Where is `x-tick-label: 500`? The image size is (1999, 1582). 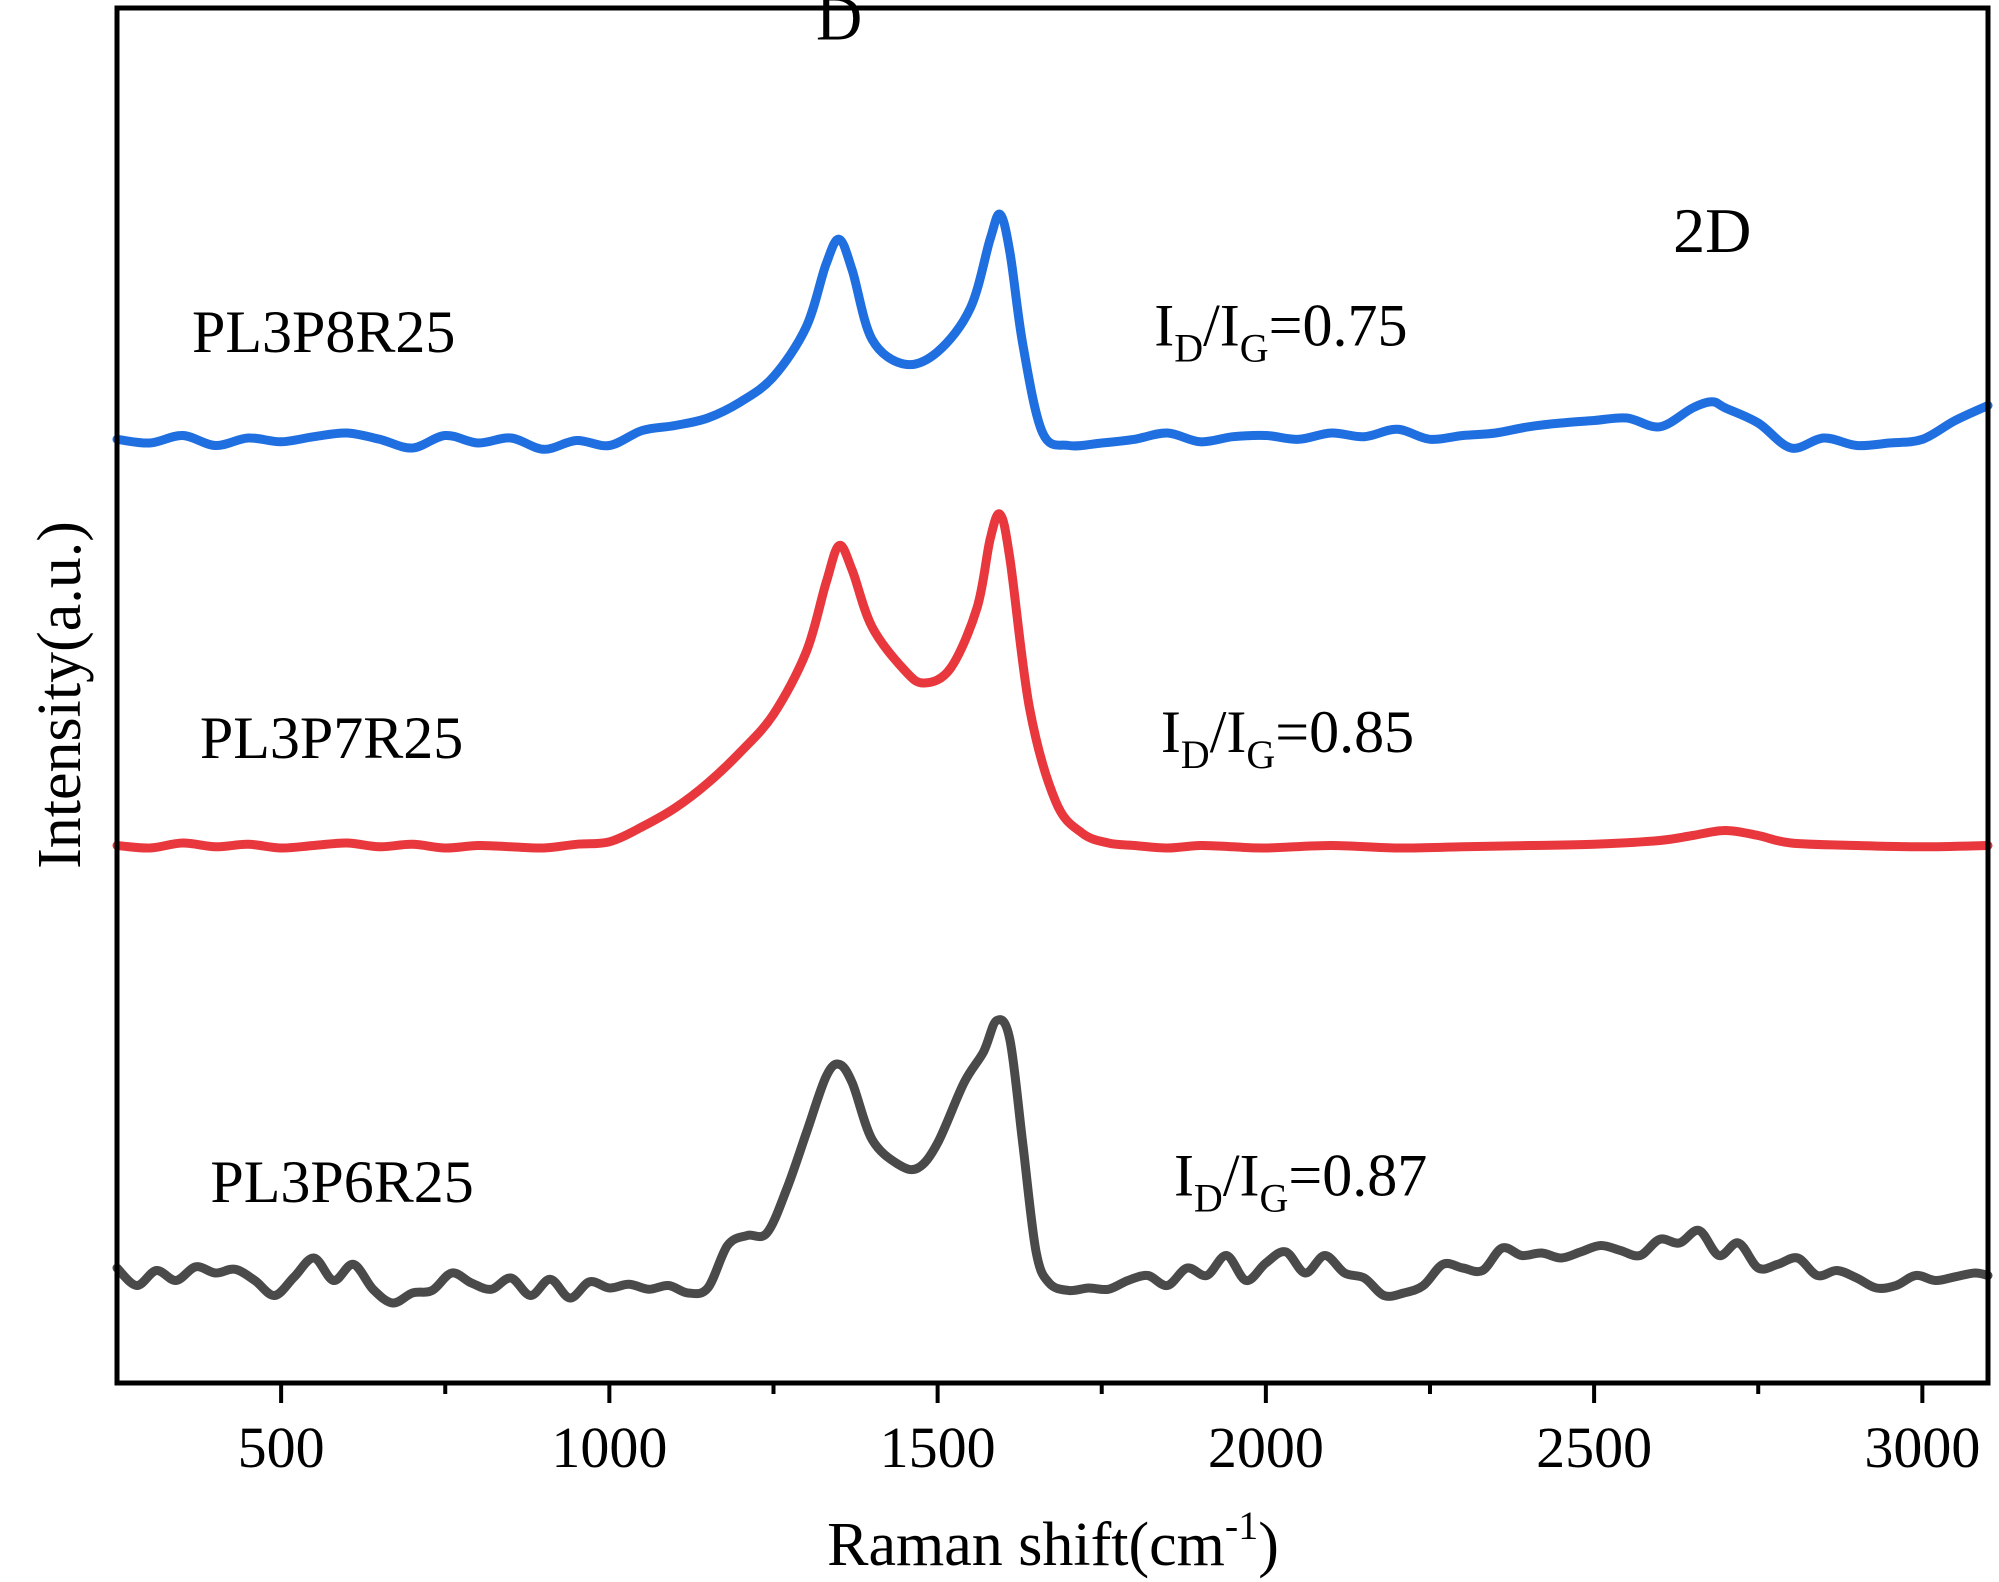 x-tick-label: 500 is located at coordinates (281, 1447).